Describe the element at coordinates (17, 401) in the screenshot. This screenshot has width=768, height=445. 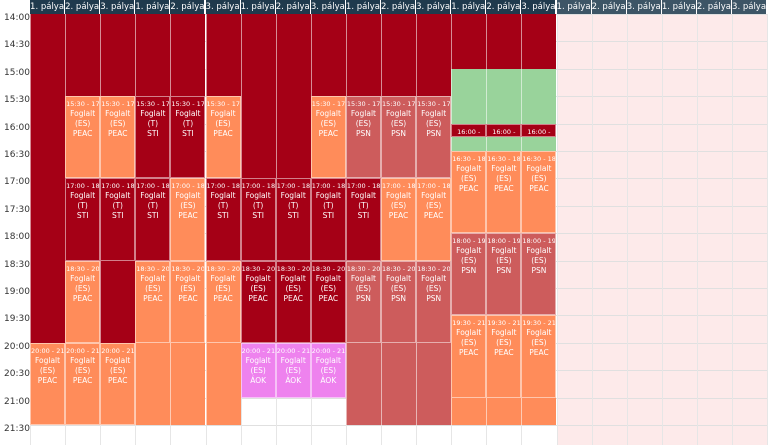
I see `time-label: 21:00` at that location.